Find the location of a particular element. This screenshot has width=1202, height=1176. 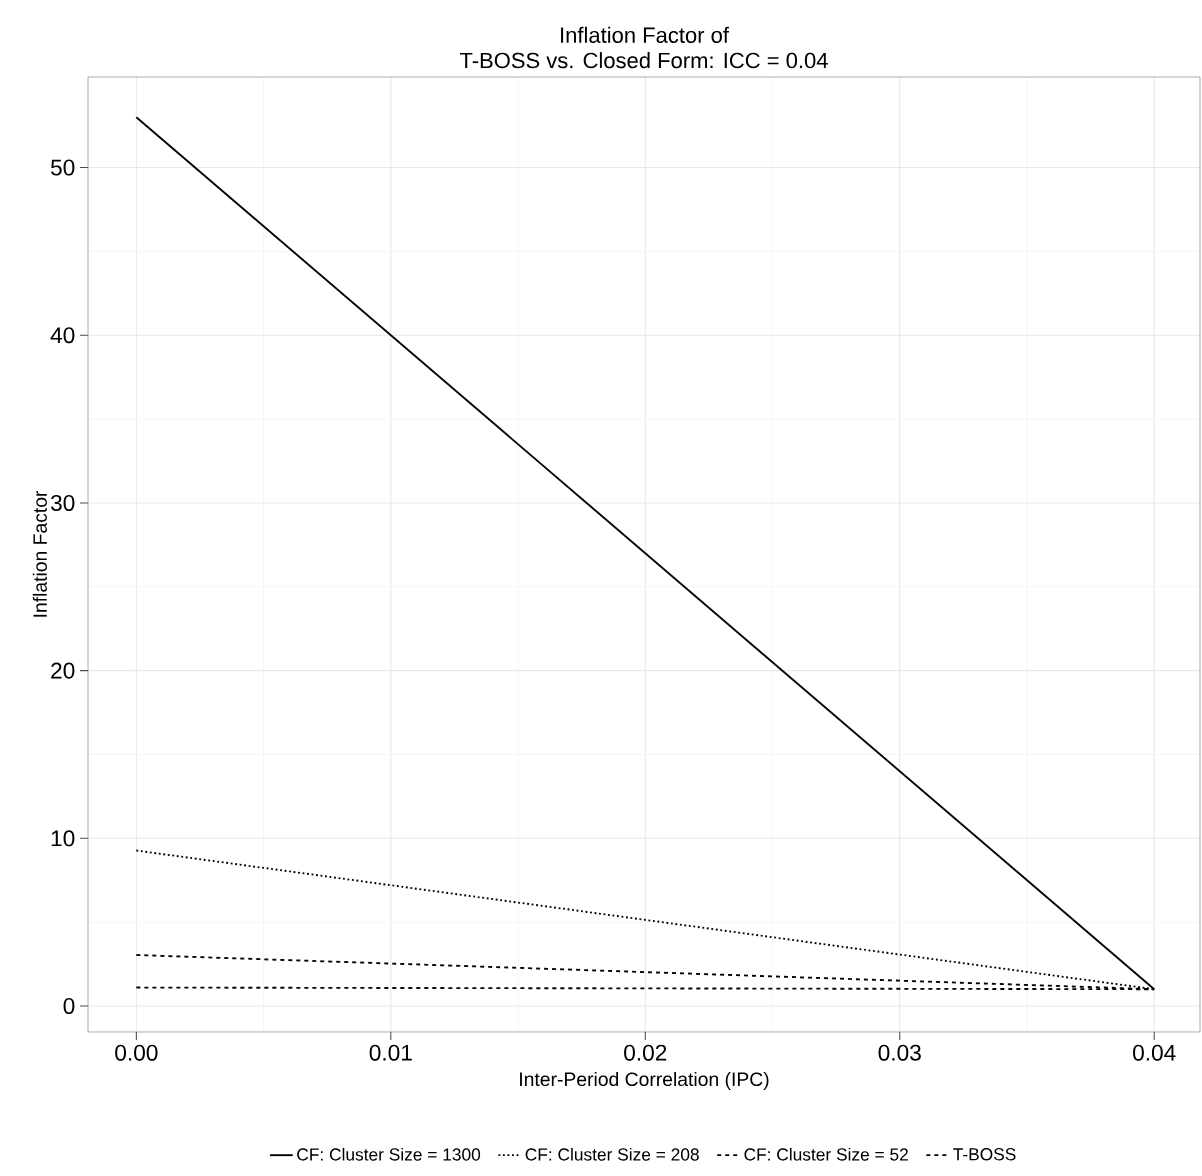

x-tick-label: 0.03 is located at coordinates (899, 1052).